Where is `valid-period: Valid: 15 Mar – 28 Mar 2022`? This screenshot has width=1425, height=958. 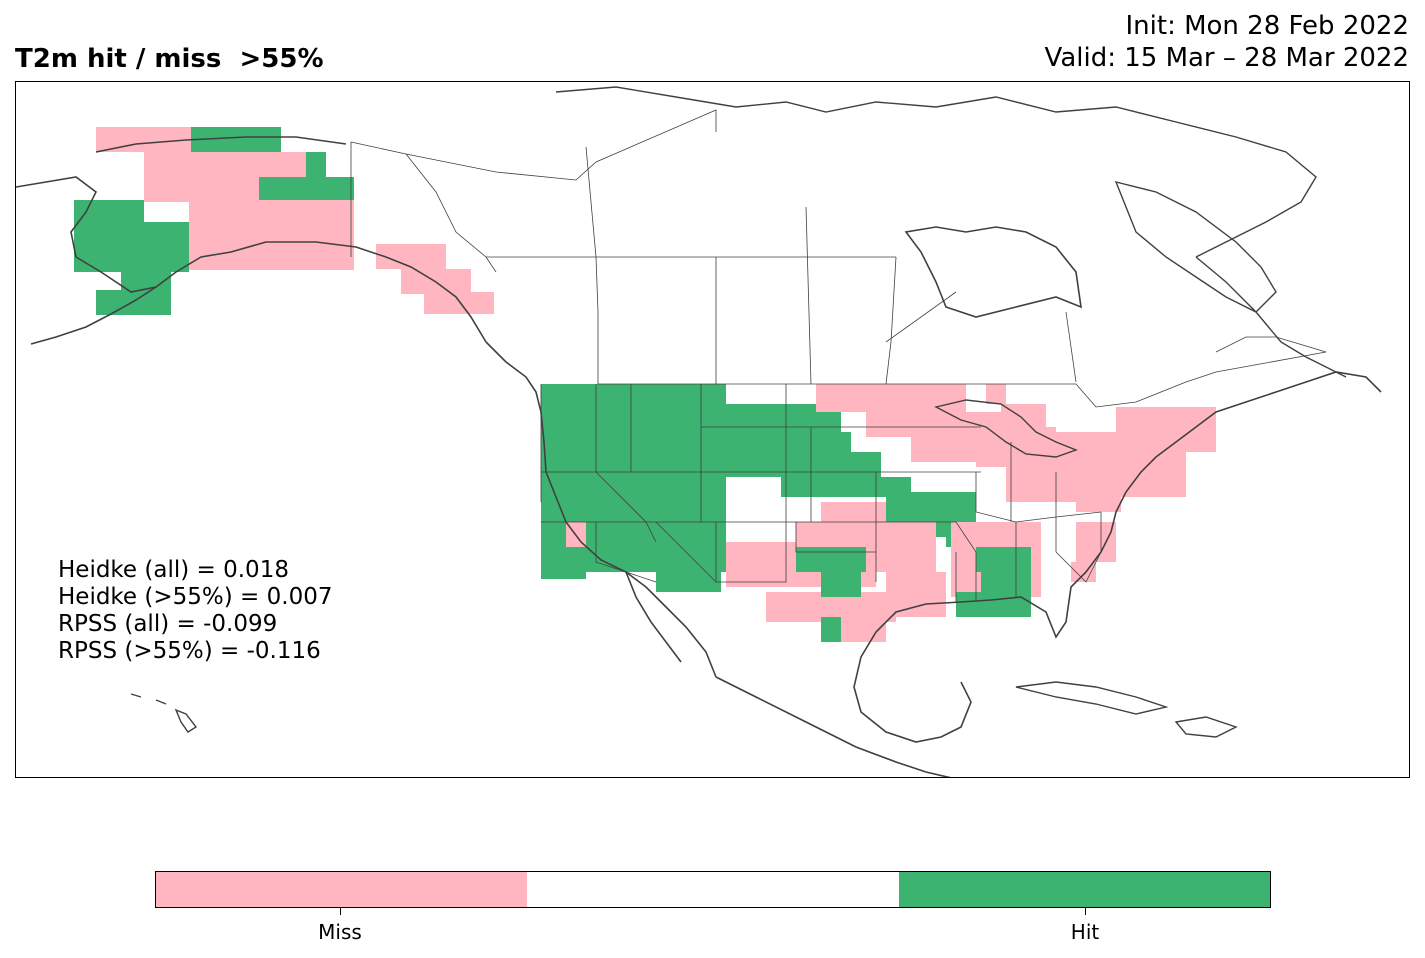 valid-period: Valid: 15 Mar – 28 Mar 2022 is located at coordinates (1226, 58).